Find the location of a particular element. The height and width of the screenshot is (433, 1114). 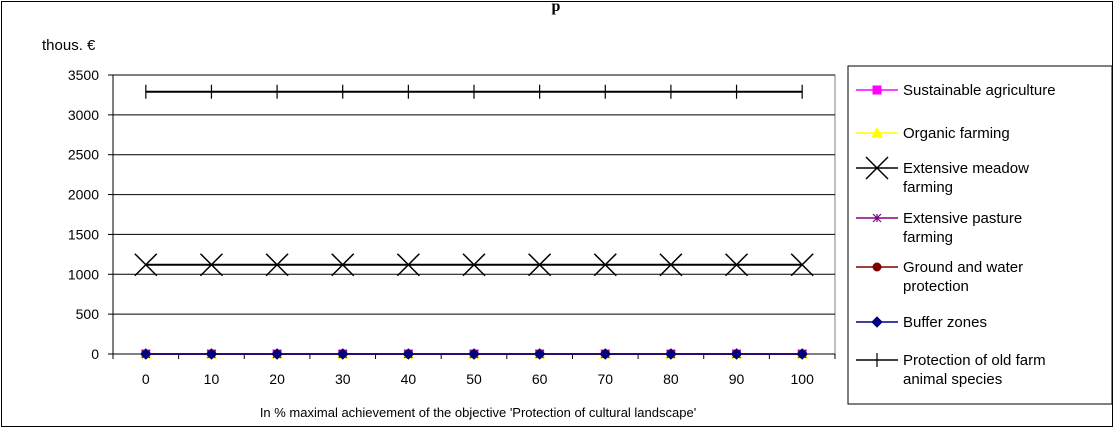

legend-item-1: Organic farming is located at coordinates (933, 133).